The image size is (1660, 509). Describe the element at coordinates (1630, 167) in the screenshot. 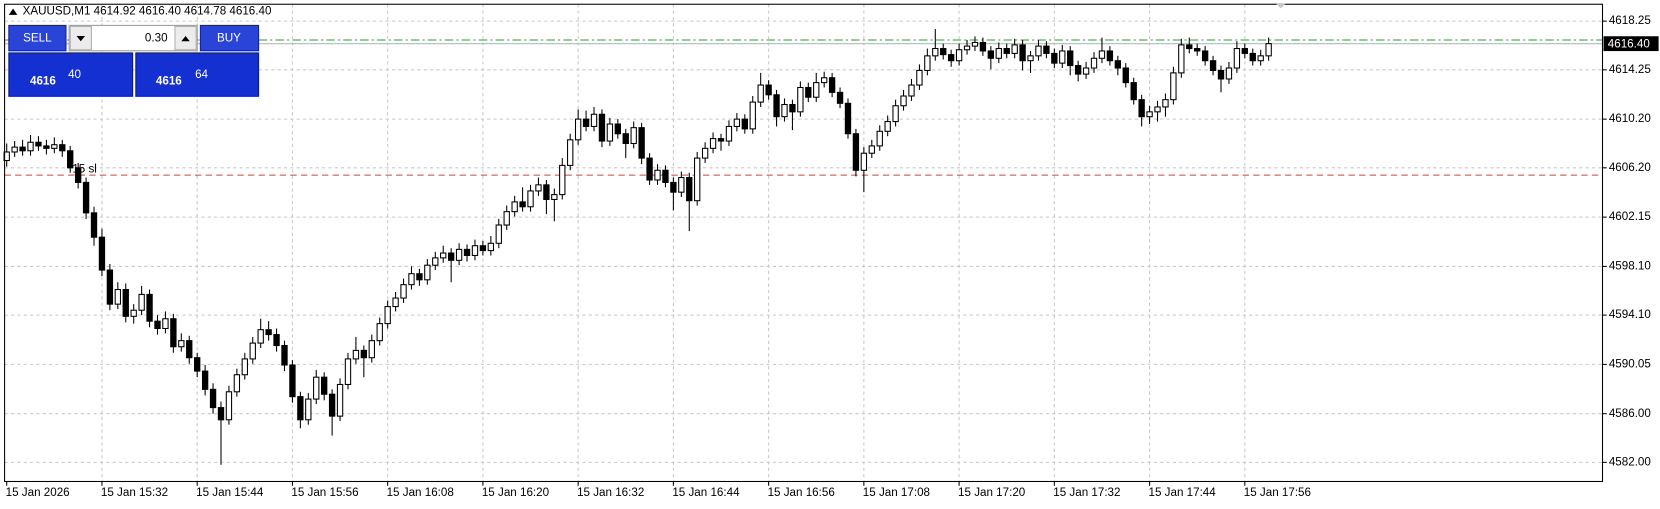

I see `y-tick-label: 4606.20` at that location.